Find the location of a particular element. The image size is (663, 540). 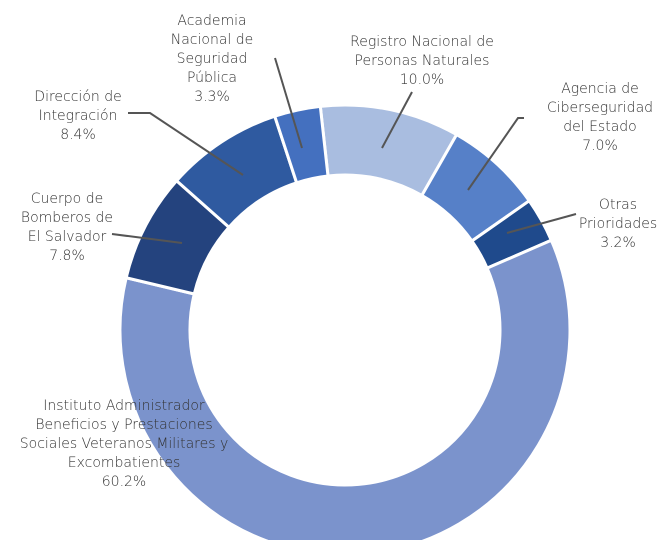

slice-label: Agencia de Ciberseguridad del Estado 7.0% is located at coordinates (571, 118).